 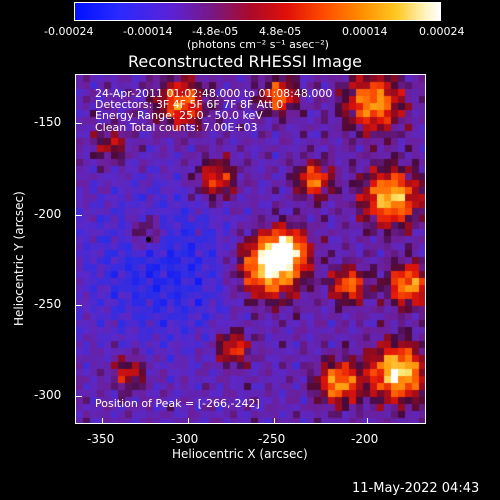 I want to click on x-tick-label: -200, so click(x=365, y=439).